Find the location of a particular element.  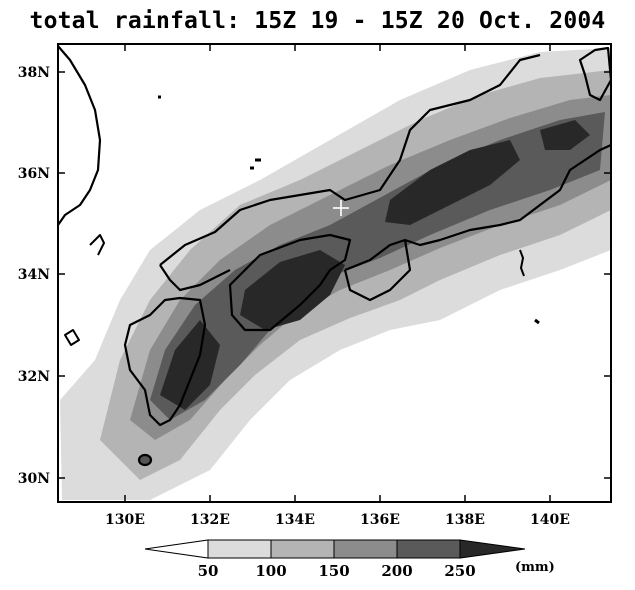

colorbar-unit: (mm) is located at coordinates (535, 567).